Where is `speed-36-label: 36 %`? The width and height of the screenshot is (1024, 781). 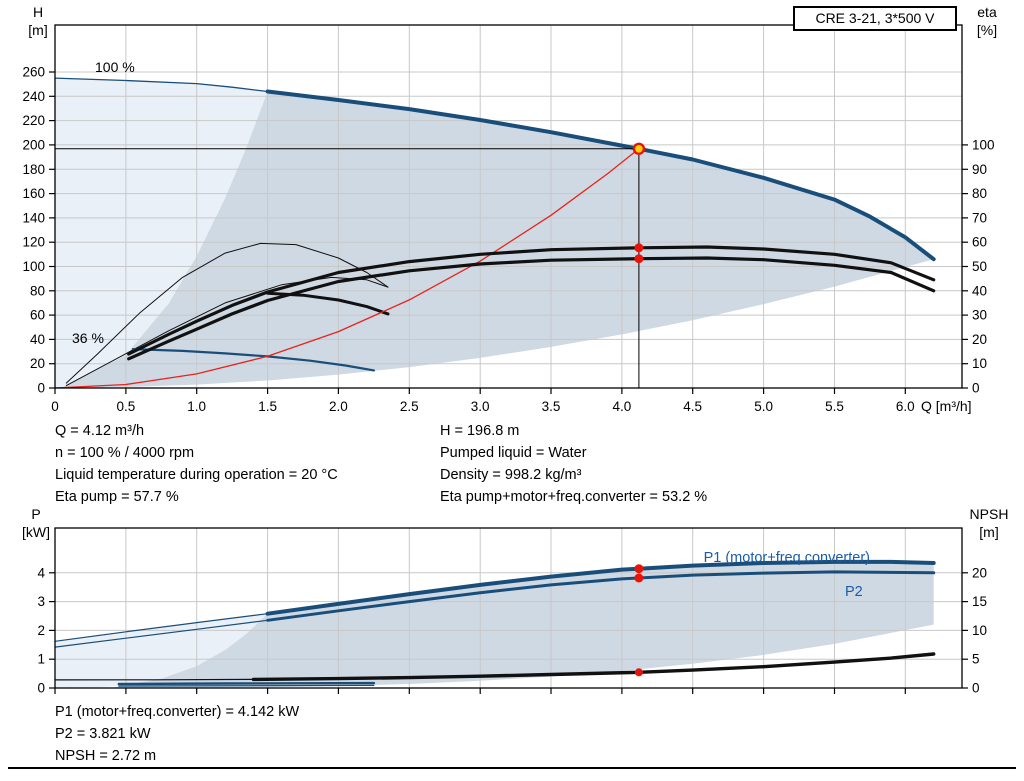 speed-36-label: 36 % is located at coordinates (88, 338).